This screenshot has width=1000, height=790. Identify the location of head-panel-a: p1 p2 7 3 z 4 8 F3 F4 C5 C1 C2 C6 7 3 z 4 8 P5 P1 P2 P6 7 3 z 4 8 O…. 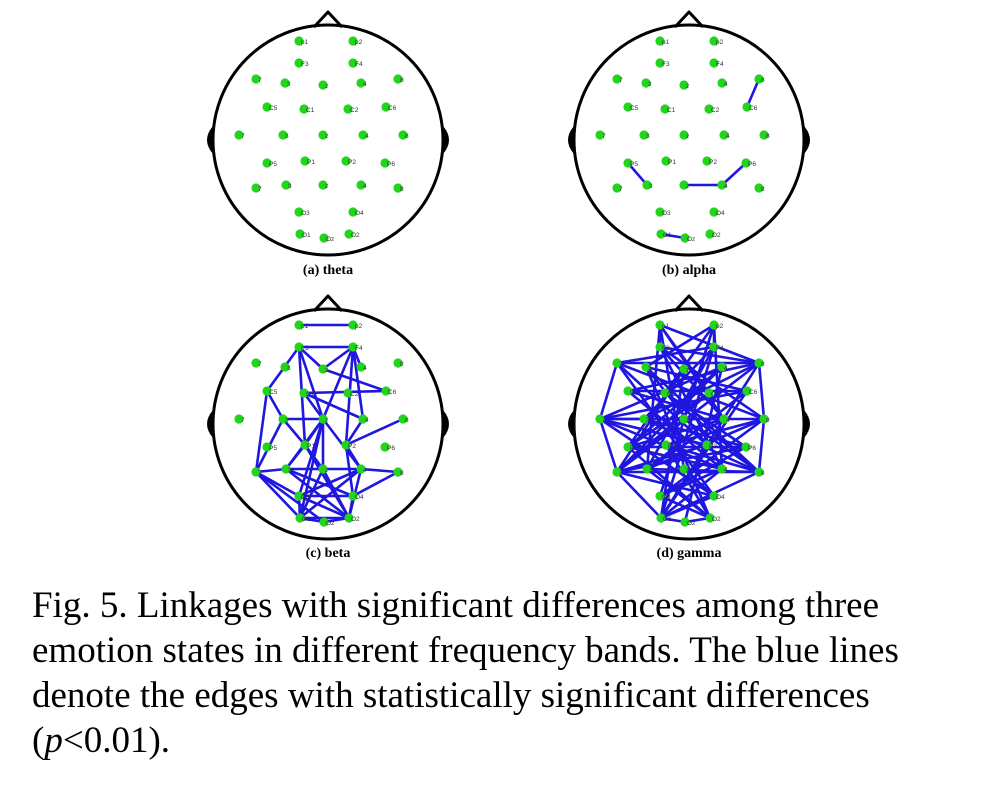
(328, 144).